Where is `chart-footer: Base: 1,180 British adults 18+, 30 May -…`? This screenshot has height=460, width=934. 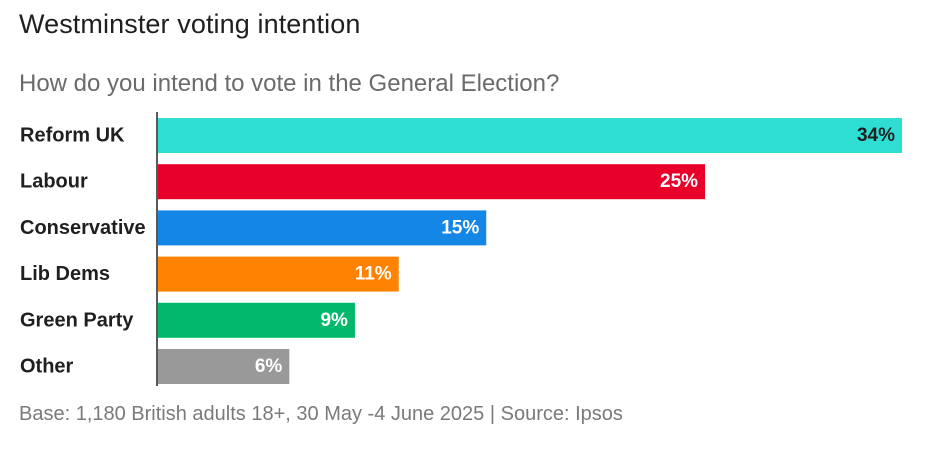 chart-footer: Base: 1,180 British adults 18+, 30 May -… is located at coordinates (321, 414).